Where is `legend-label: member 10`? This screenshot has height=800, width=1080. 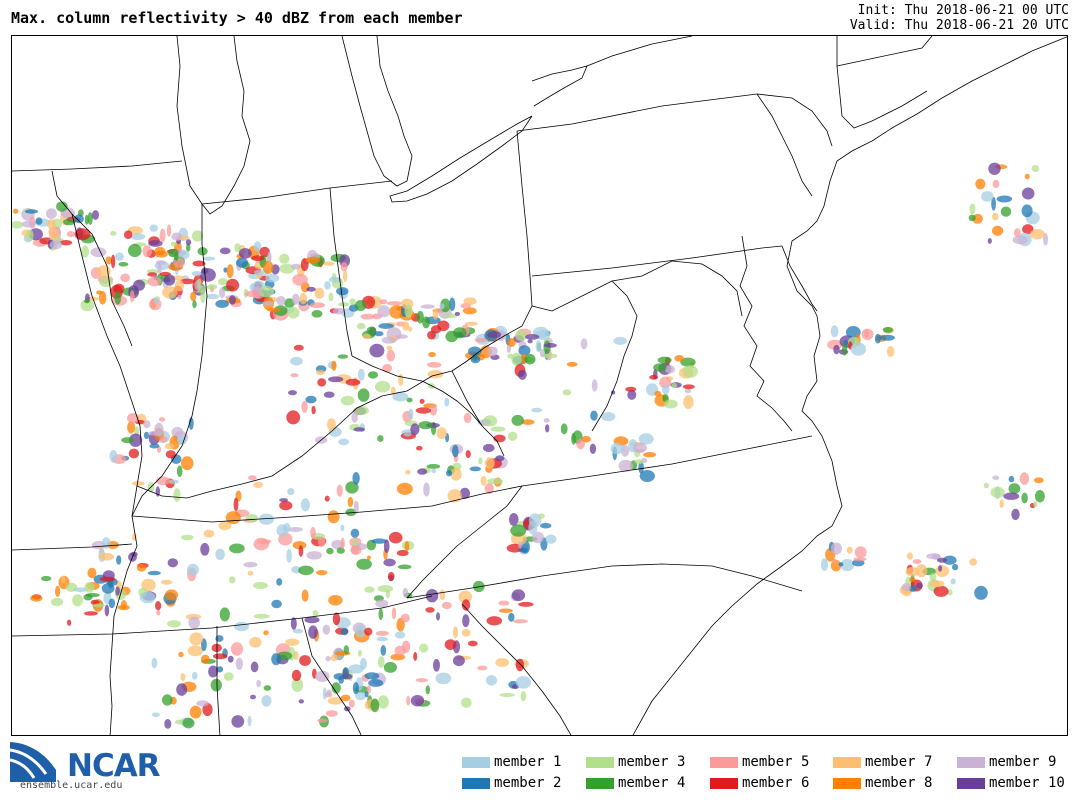
legend-label: member 10 is located at coordinates (1027, 783).